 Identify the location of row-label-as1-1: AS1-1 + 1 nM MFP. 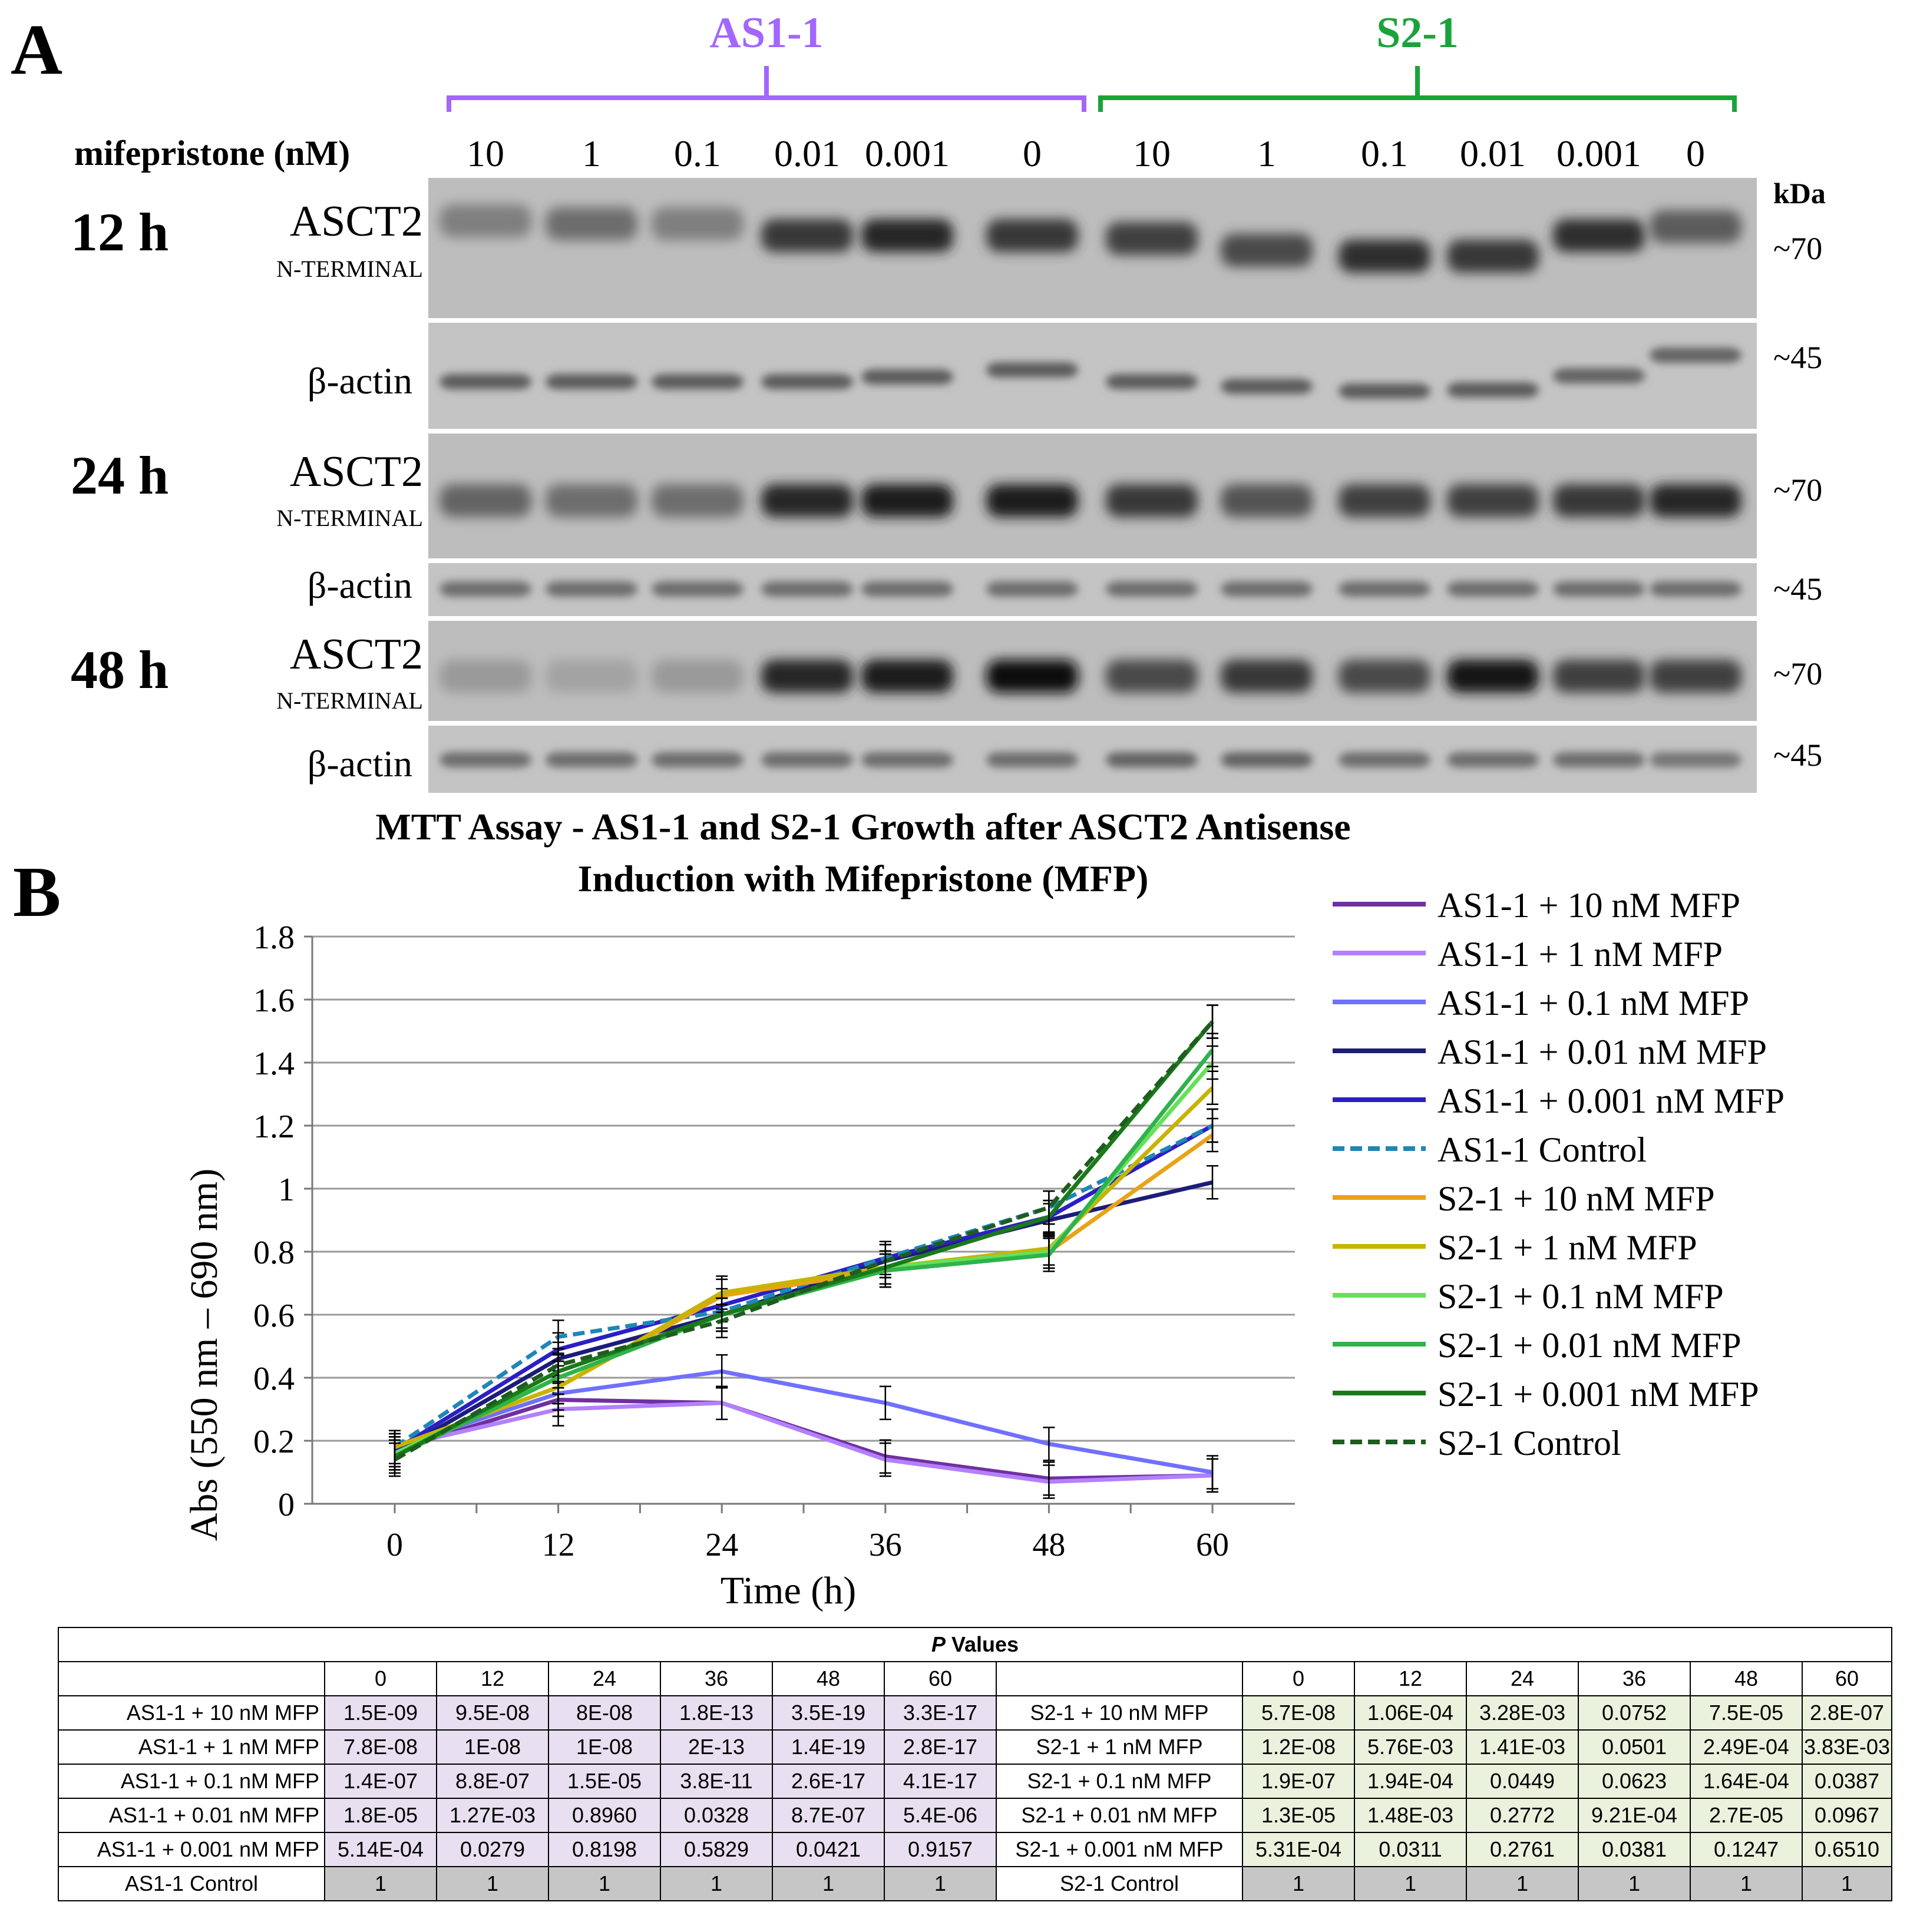
(191, 1747).